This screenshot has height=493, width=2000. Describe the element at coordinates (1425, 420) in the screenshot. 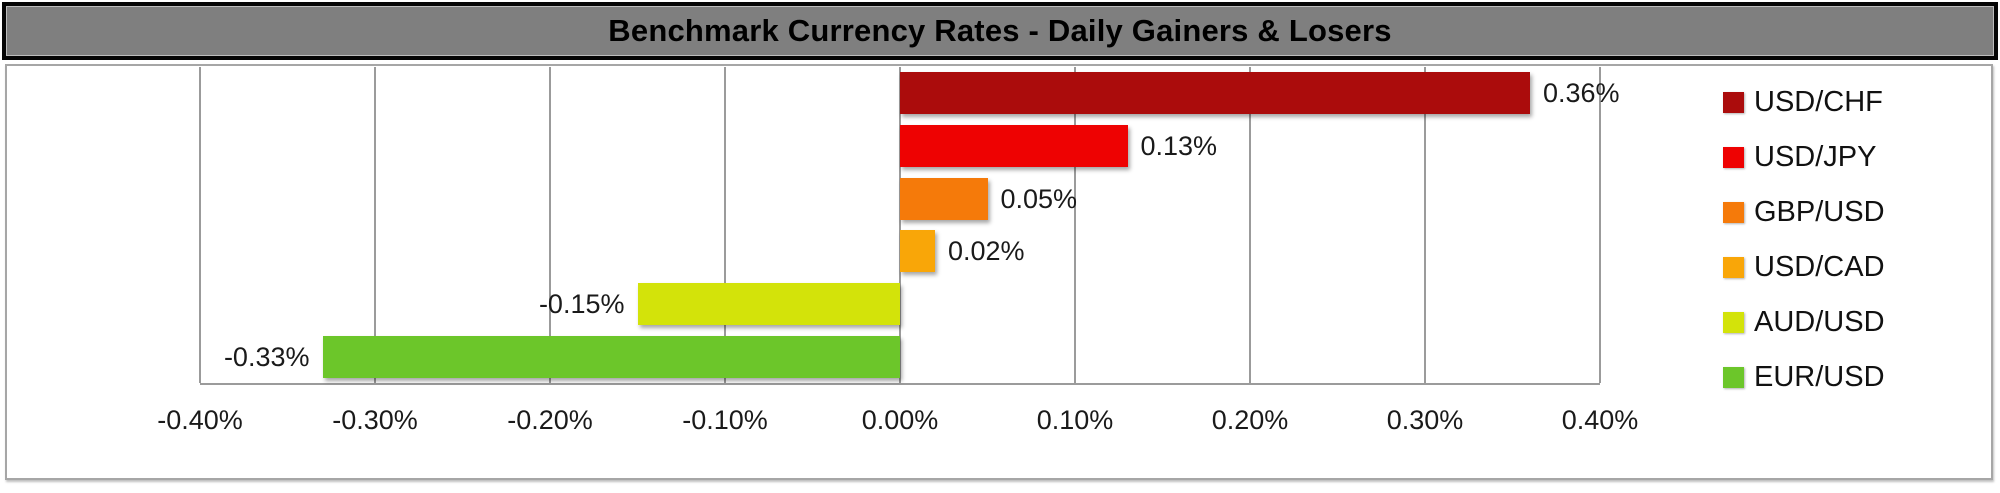

I see `x-tick-label: 0.30%` at that location.